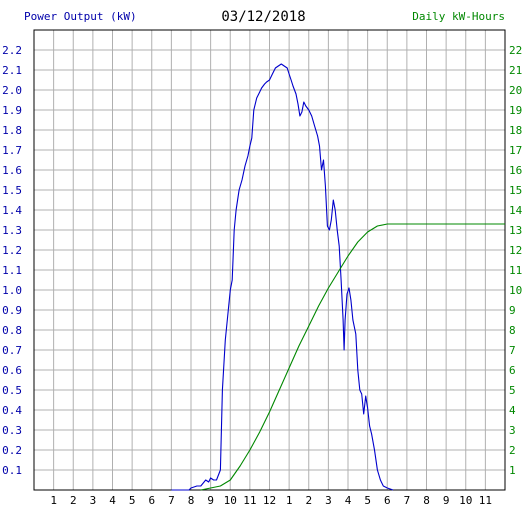  I want to click on right-tick-label: 12, so click(515, 250).